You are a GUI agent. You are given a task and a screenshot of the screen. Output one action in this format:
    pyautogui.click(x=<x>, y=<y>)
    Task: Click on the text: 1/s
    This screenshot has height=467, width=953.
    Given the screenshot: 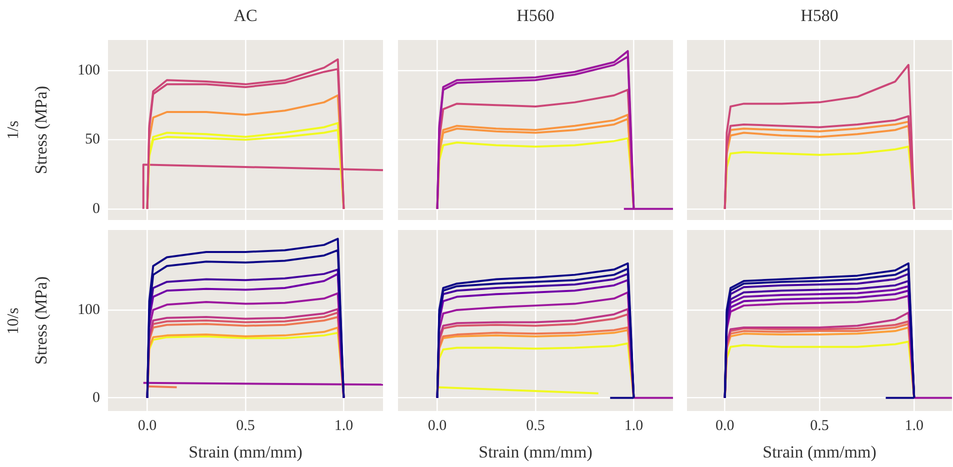 What is the action you would take?
    pyautogui.click(x=14, y=130)
    